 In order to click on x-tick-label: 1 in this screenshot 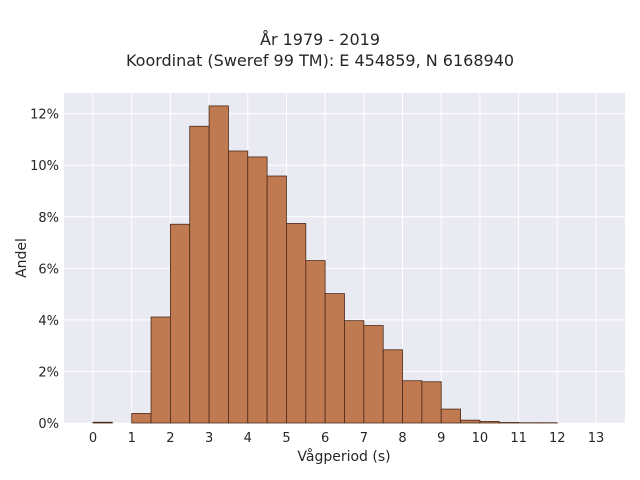, I will do `click(132, 438)`.